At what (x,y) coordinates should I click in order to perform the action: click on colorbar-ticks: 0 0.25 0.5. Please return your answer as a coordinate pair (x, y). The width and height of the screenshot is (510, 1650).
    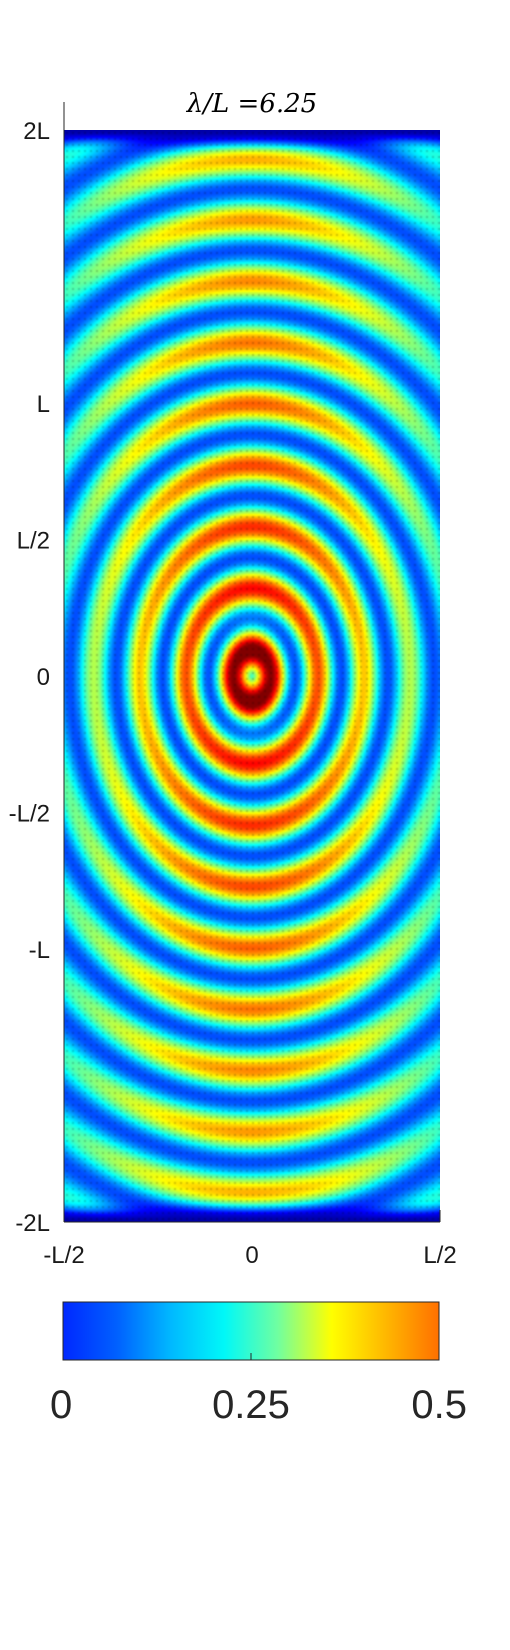
    Looking at the image, I should click on (258, 1405).